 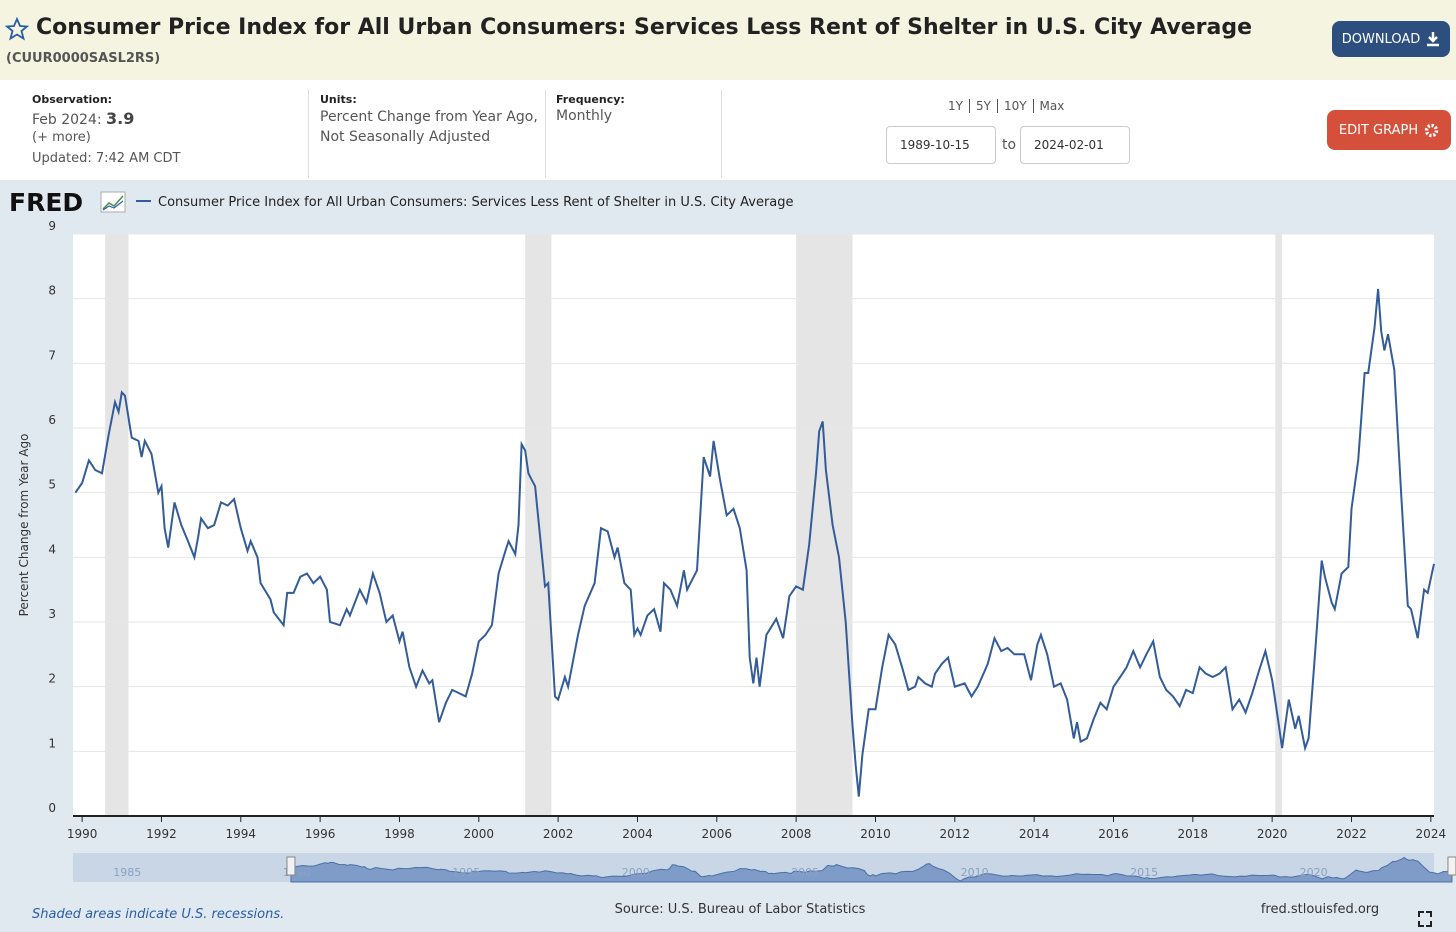 I want to click on gear-icon, so click(x=1431, y=130).